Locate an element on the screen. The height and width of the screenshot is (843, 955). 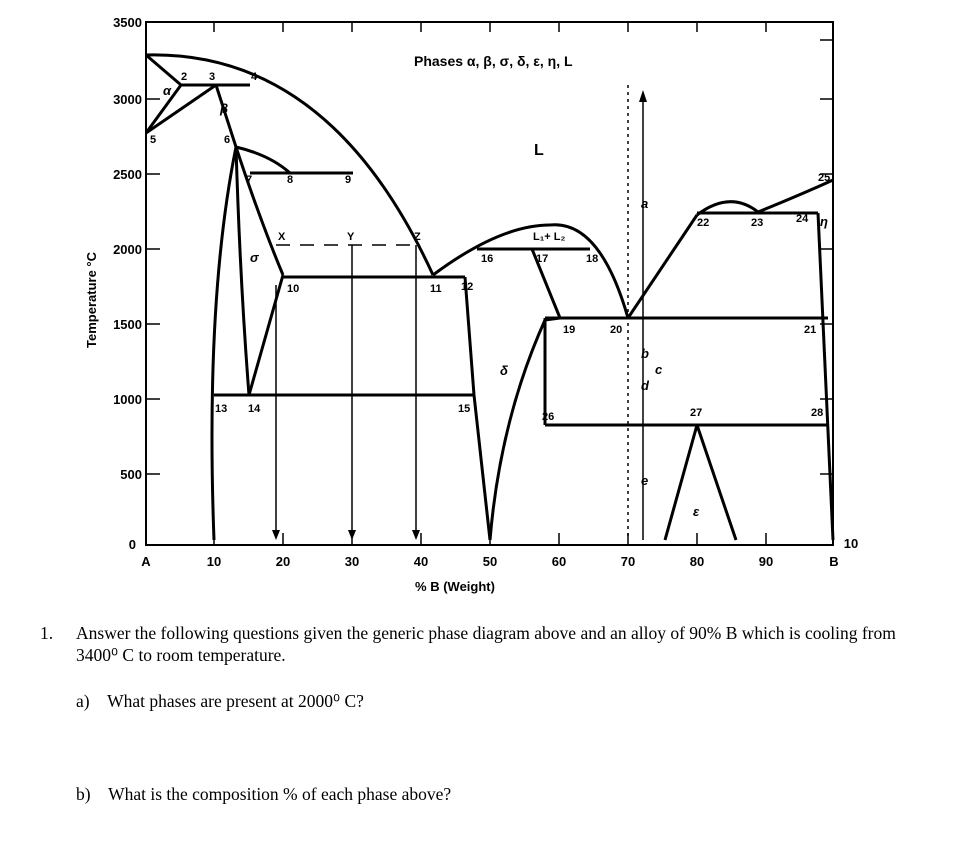
line-e-label: e is located at coordinates (644, 480).